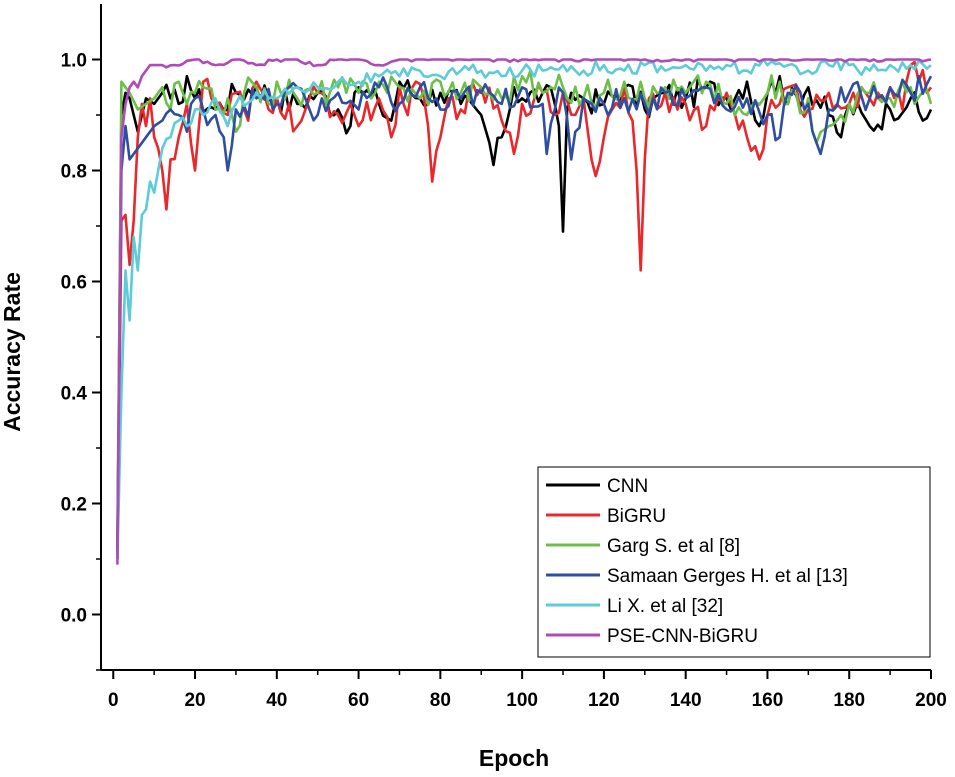 The width and height of the screenshot is (955, 777). What do you see at coordinates (74, 172) in the screenshot?
I see `y-tick-label: 0.8` at bounding box center [74, 172].